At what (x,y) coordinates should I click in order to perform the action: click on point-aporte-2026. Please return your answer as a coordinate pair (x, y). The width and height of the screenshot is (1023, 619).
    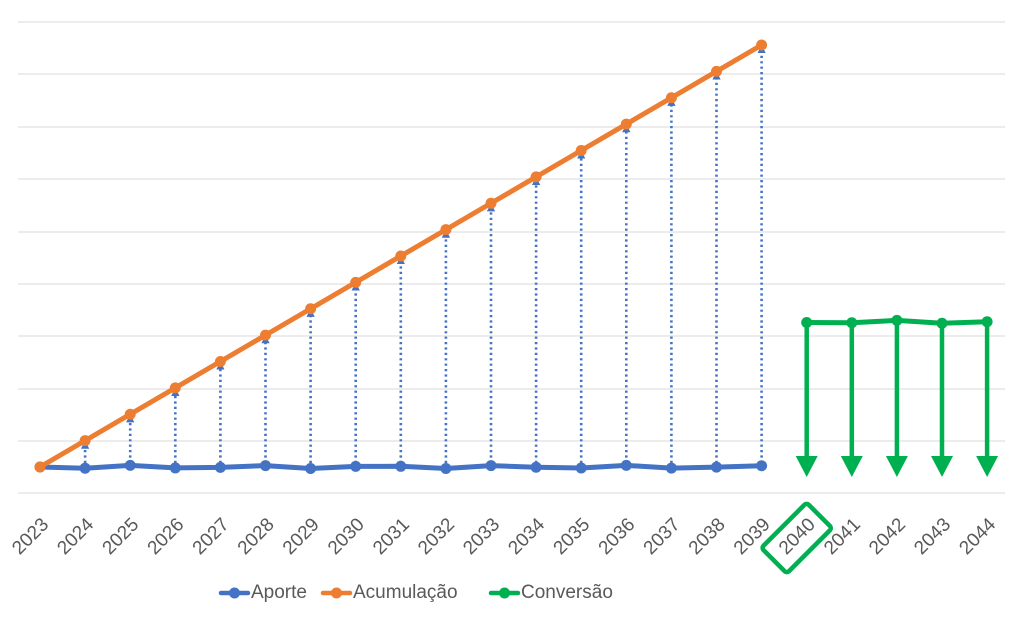
    Looking at the image, I should click on (175, 468).